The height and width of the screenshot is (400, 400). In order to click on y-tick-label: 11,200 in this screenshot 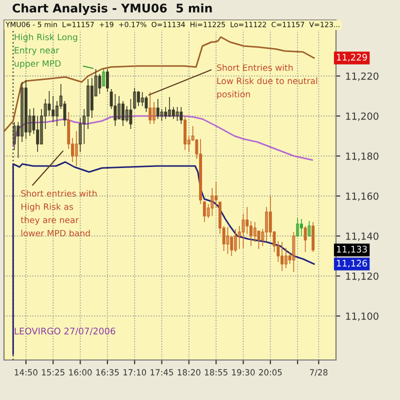, I will do `click(362, 116)`.